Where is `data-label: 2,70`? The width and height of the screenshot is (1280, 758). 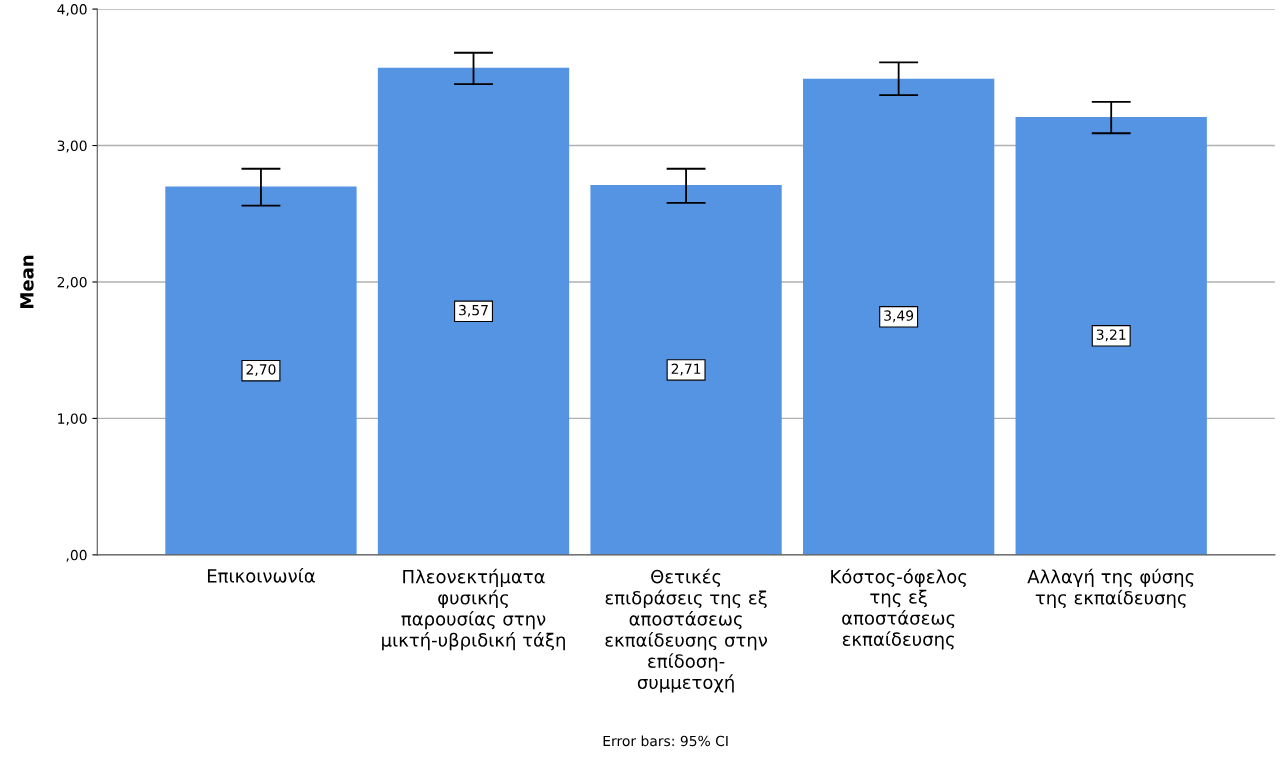
data-label: 2,70 is located at coordinates (261, 370).